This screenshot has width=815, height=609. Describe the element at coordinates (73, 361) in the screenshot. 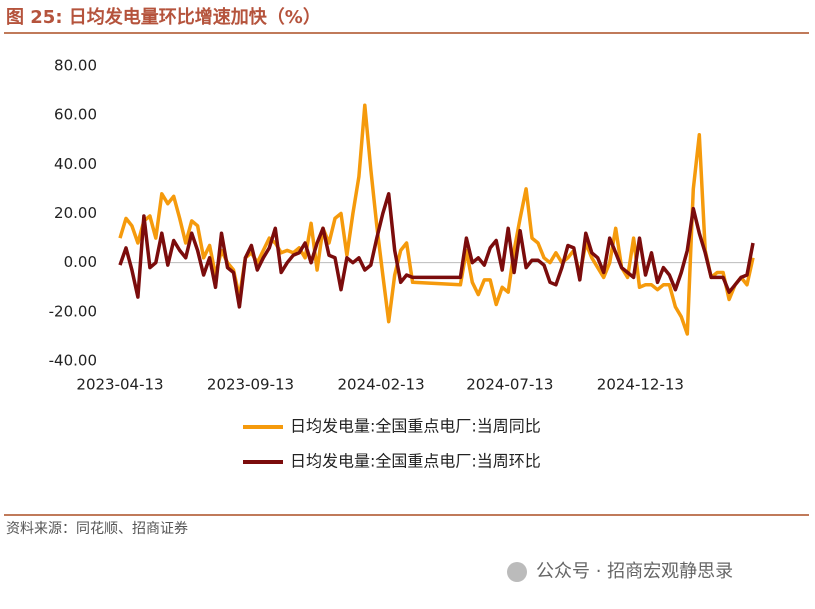

I see `y-tick-label: -40.00` at that location.